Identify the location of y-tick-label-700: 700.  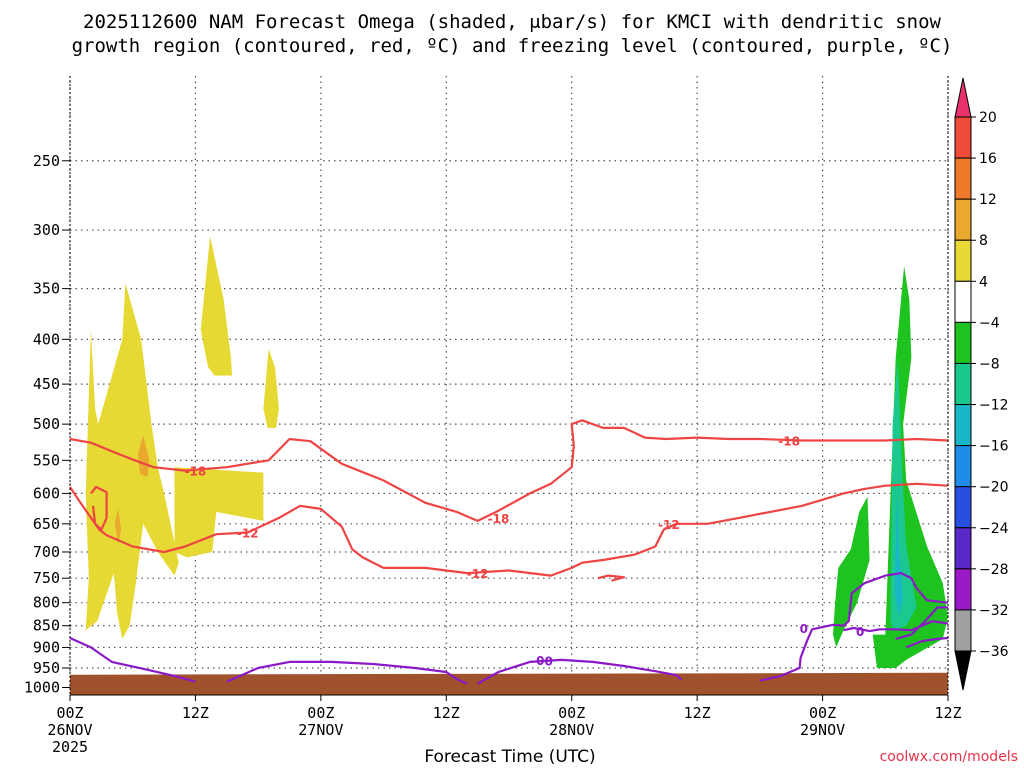
(46, 552).